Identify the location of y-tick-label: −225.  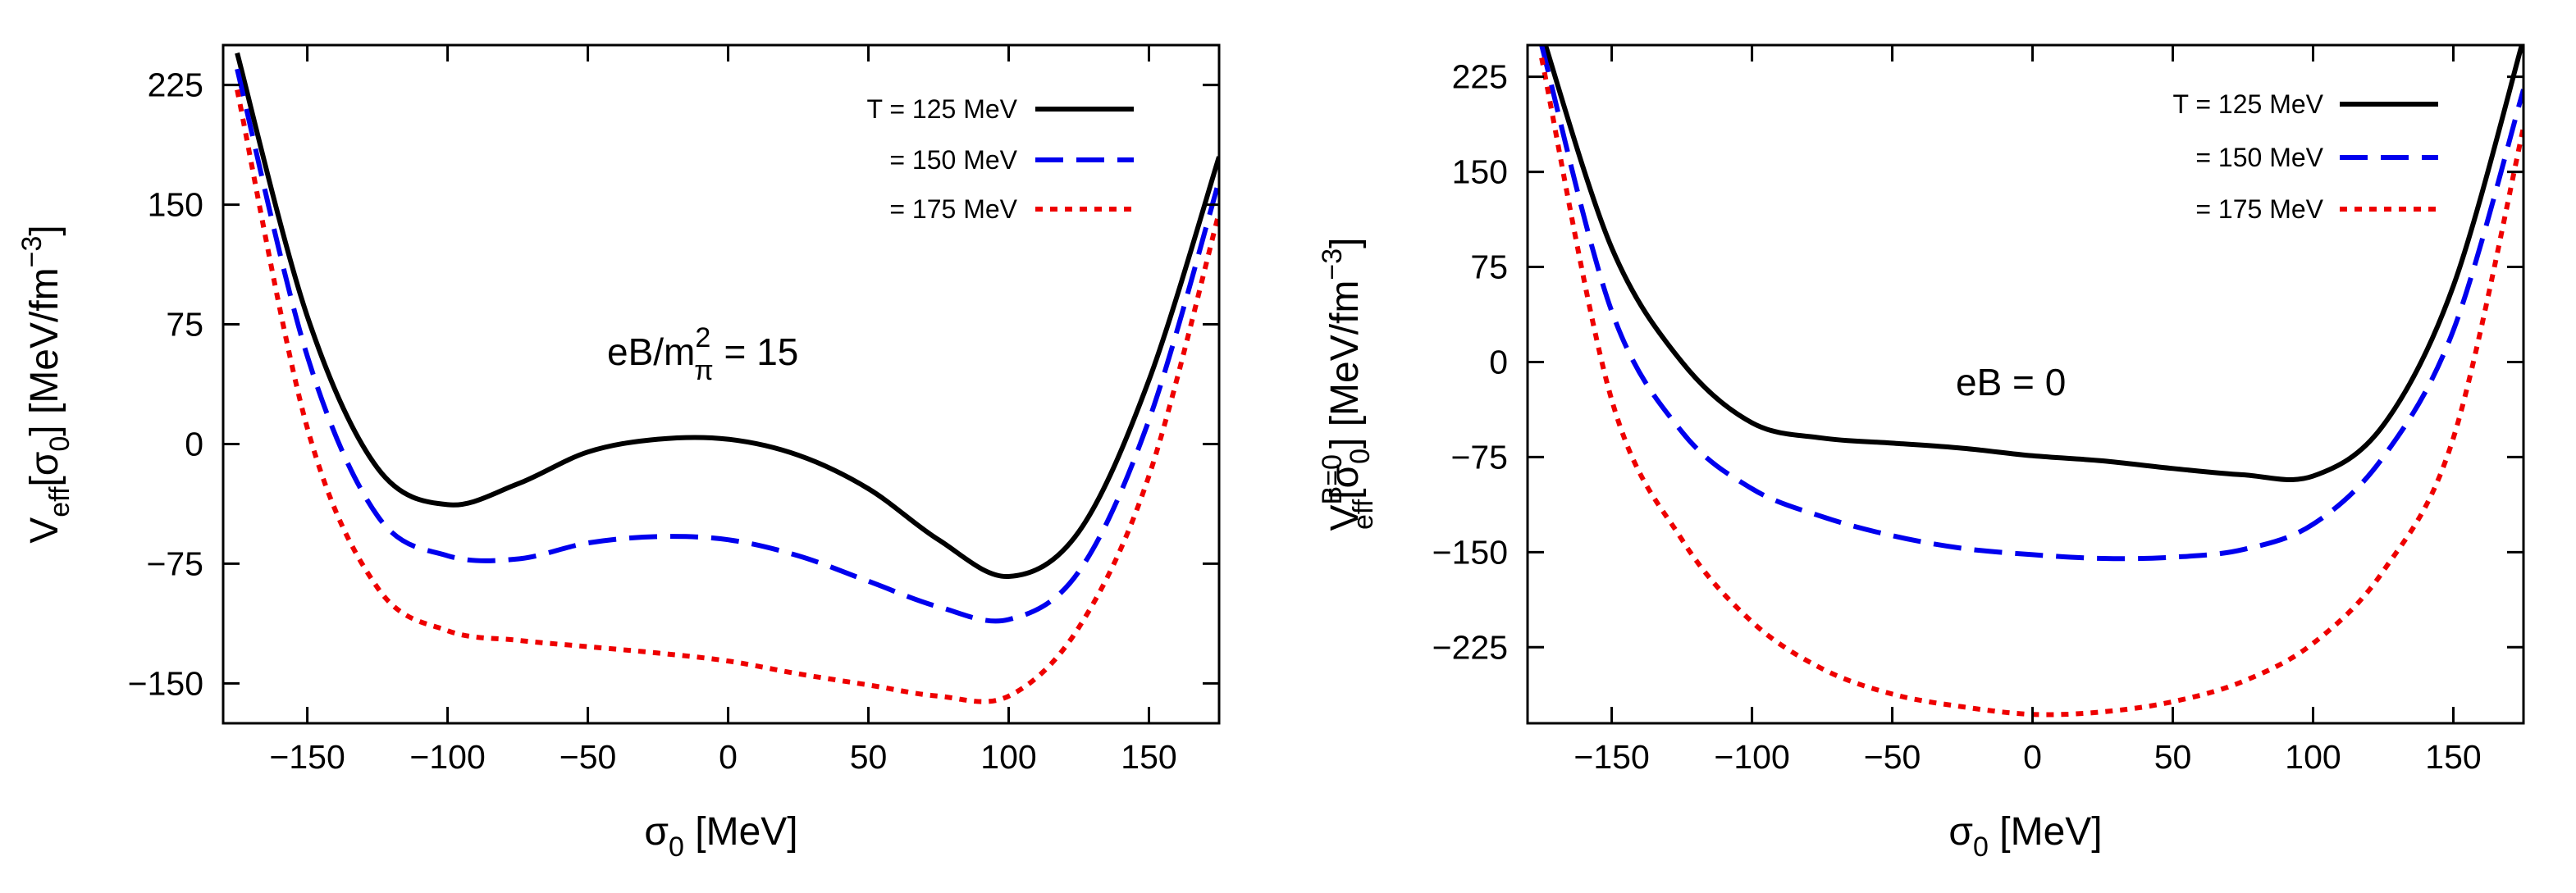
(1470, 647).